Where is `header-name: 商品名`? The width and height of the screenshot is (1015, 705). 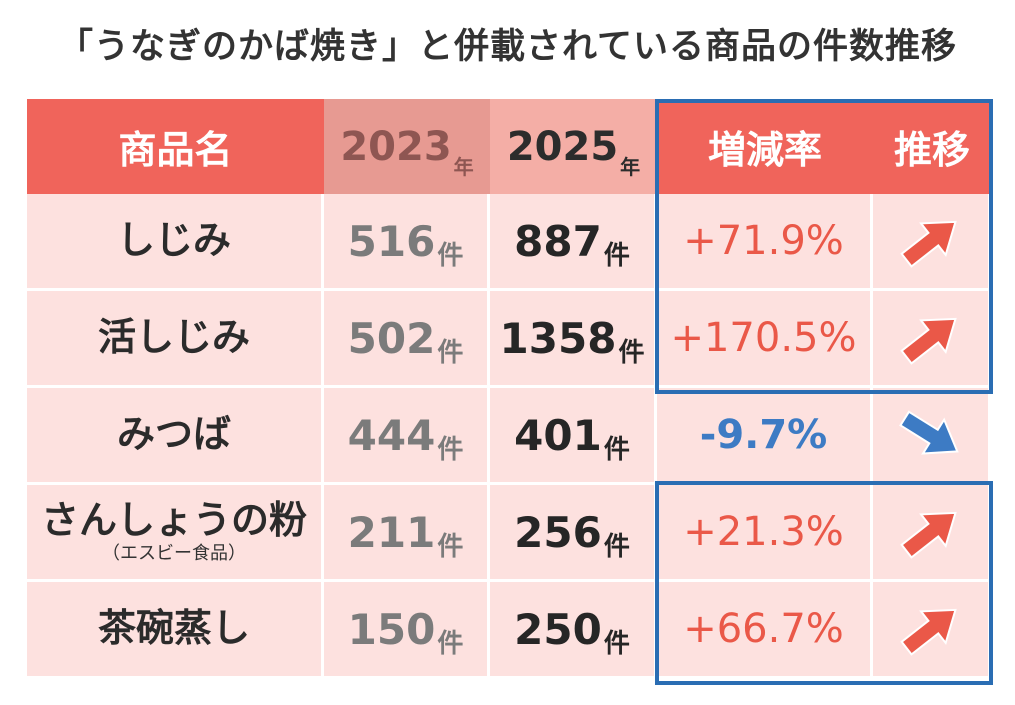
header-name: 商品名 is located at coordinates (175, 146).